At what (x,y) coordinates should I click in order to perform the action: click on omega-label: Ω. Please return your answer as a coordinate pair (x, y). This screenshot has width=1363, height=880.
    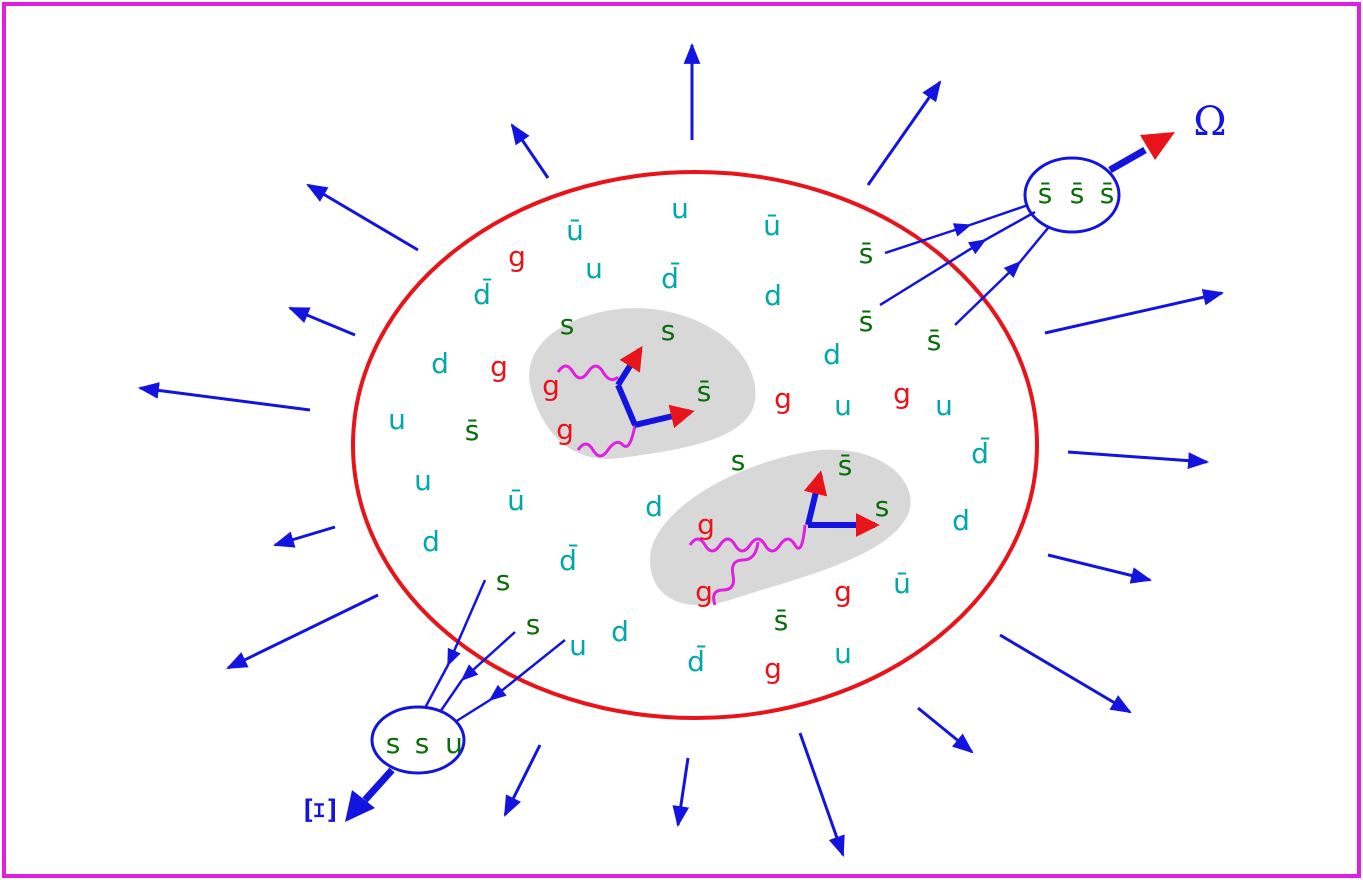
    Looking at the image, I should click on (1209, 122).